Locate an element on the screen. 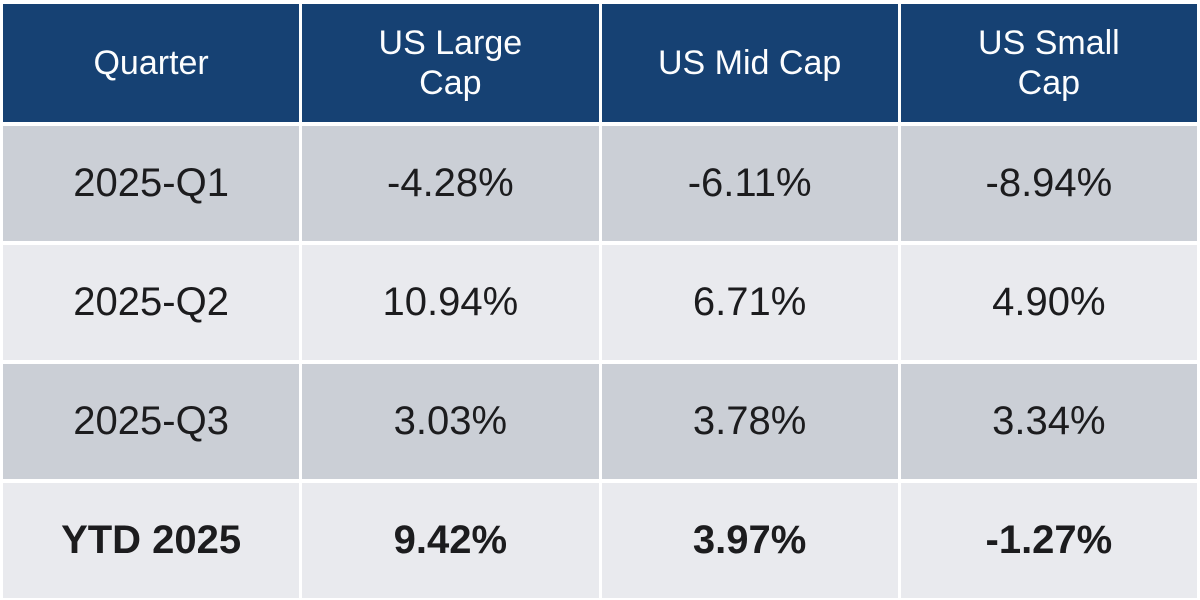 This screenshot has height=600, width=1200. header-cell-us-small-cap: US Small Cap is located at coordinates (1048, 63).